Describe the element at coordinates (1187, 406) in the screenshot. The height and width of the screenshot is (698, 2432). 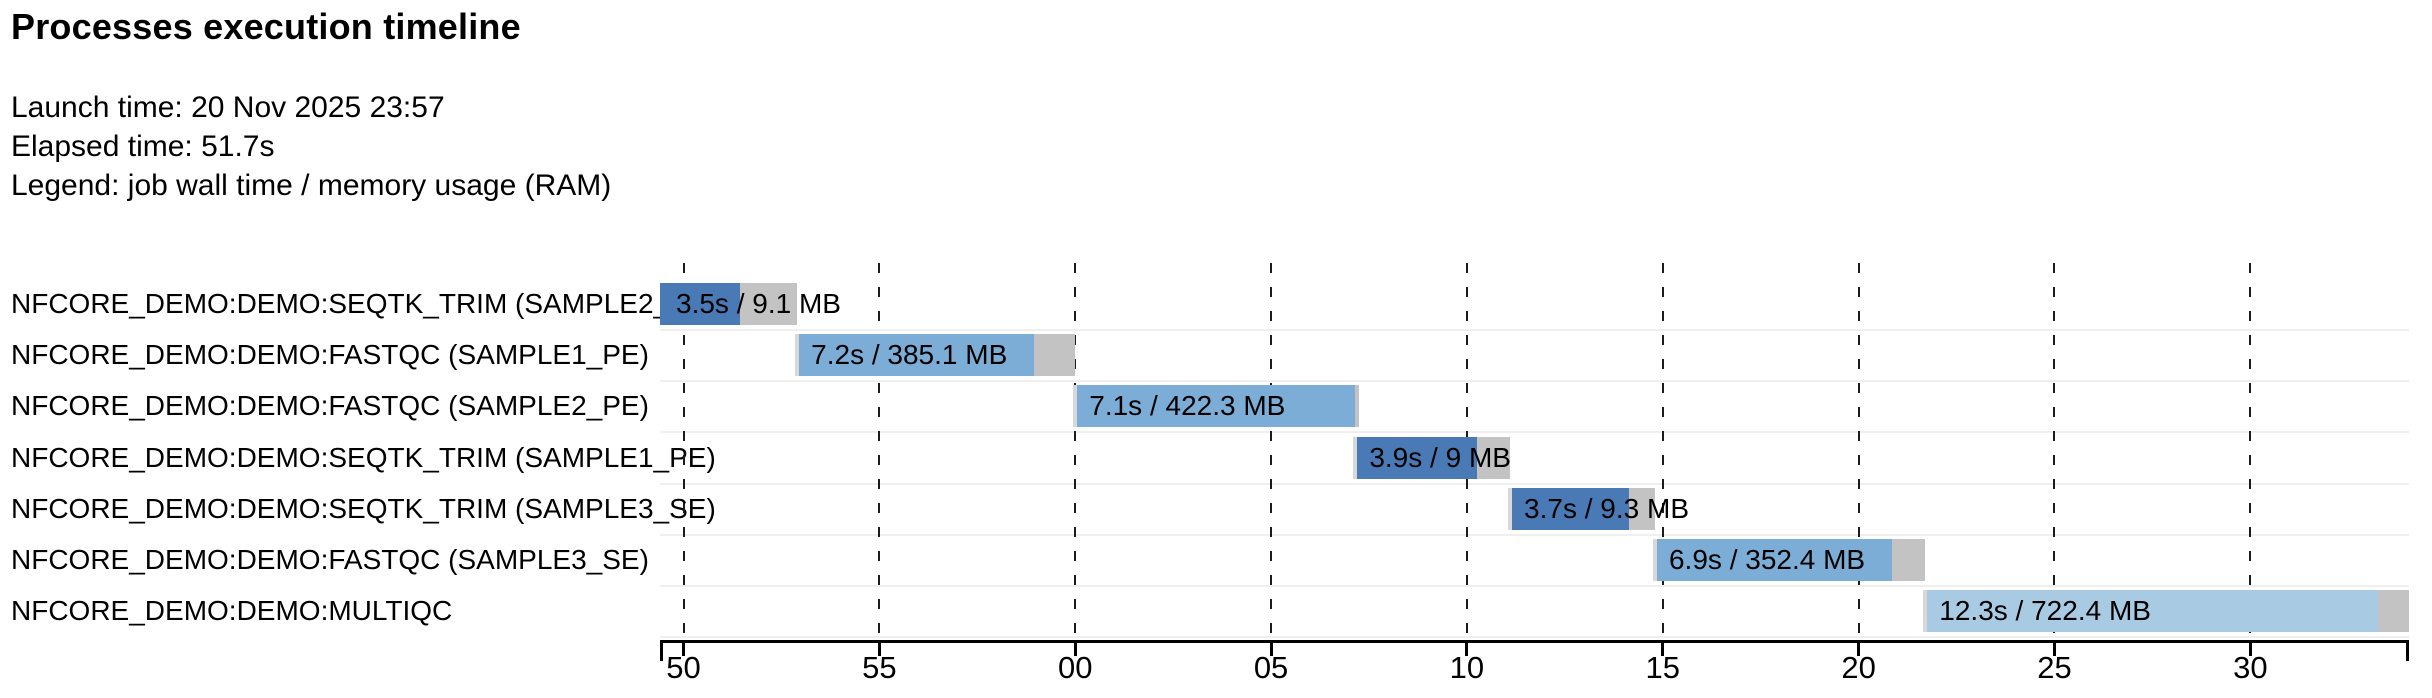
I see `task-stats-label: 7.1s / 422.3 MB` at that location.